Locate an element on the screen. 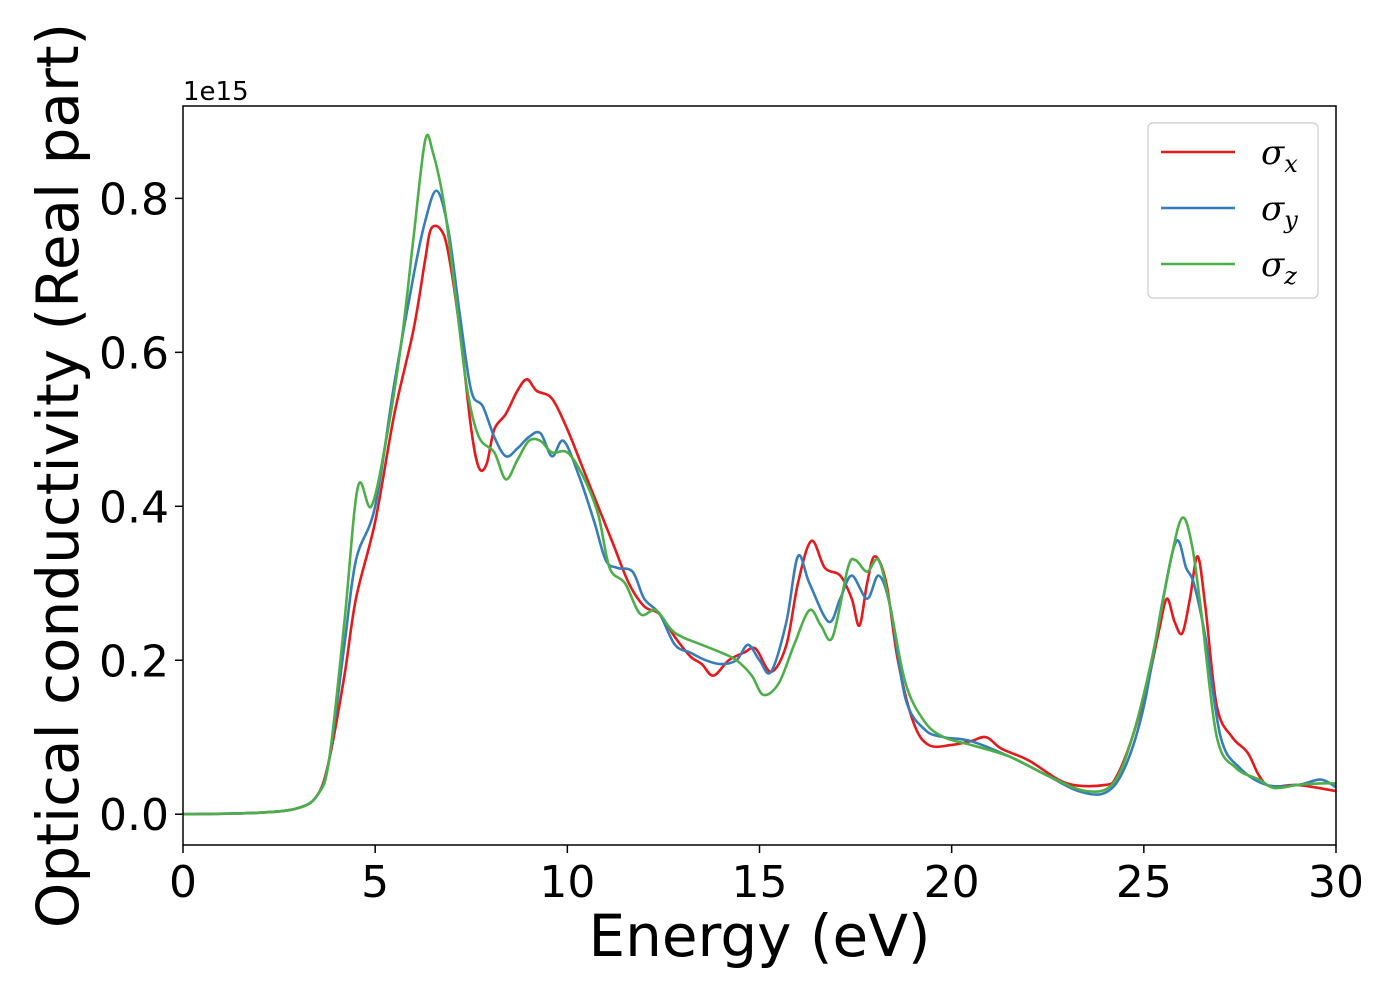 This screenshot has width=1400, height=1000. y-axis-label: Optical conductivity (Real part) is located at coordinates (58, 475).